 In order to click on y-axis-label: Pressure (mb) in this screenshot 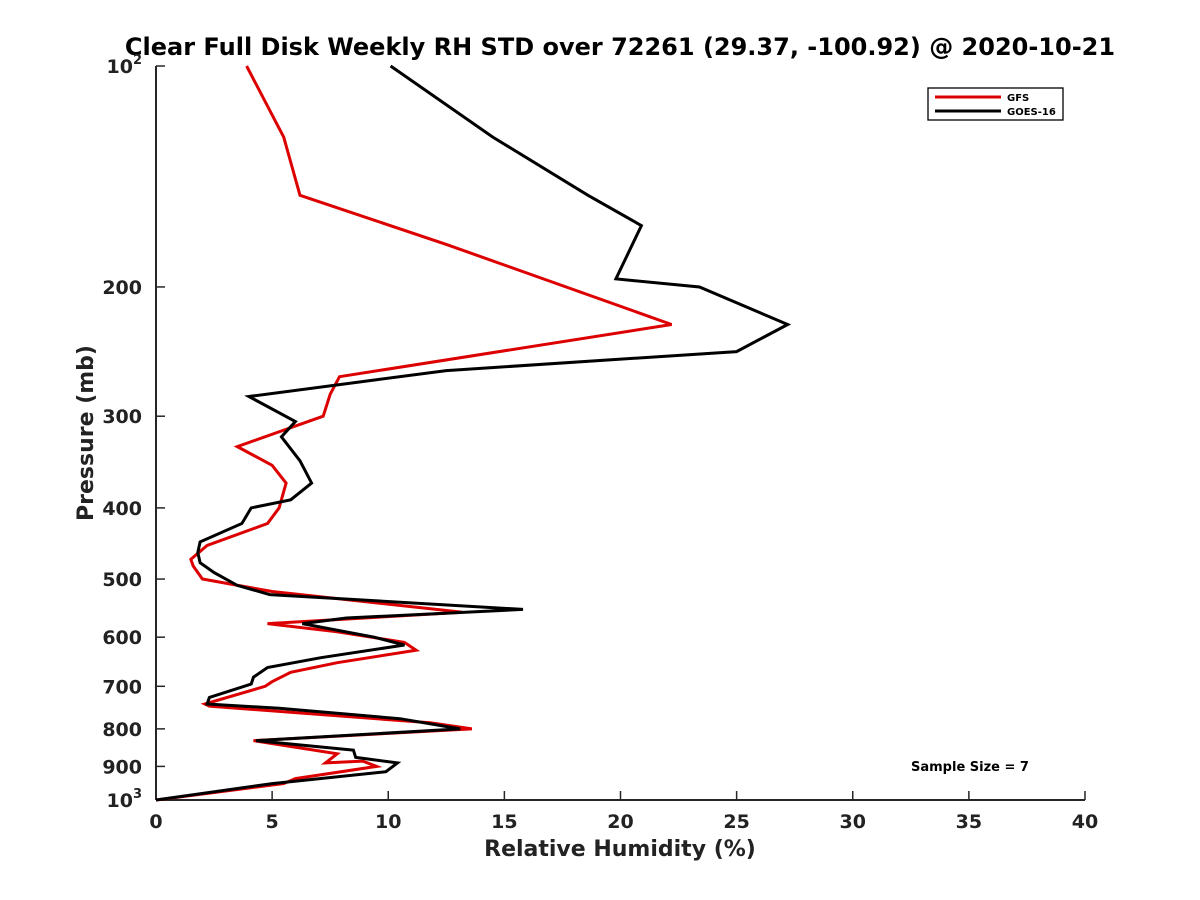, I will do `click(86, 433)`.